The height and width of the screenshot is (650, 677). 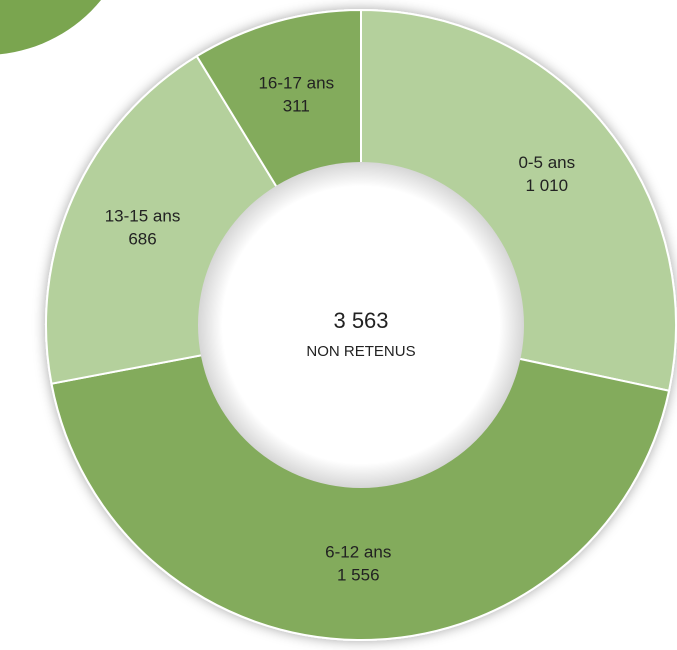 I want to click on slice-label: 0-5 ans, so click(x=546, y=162).